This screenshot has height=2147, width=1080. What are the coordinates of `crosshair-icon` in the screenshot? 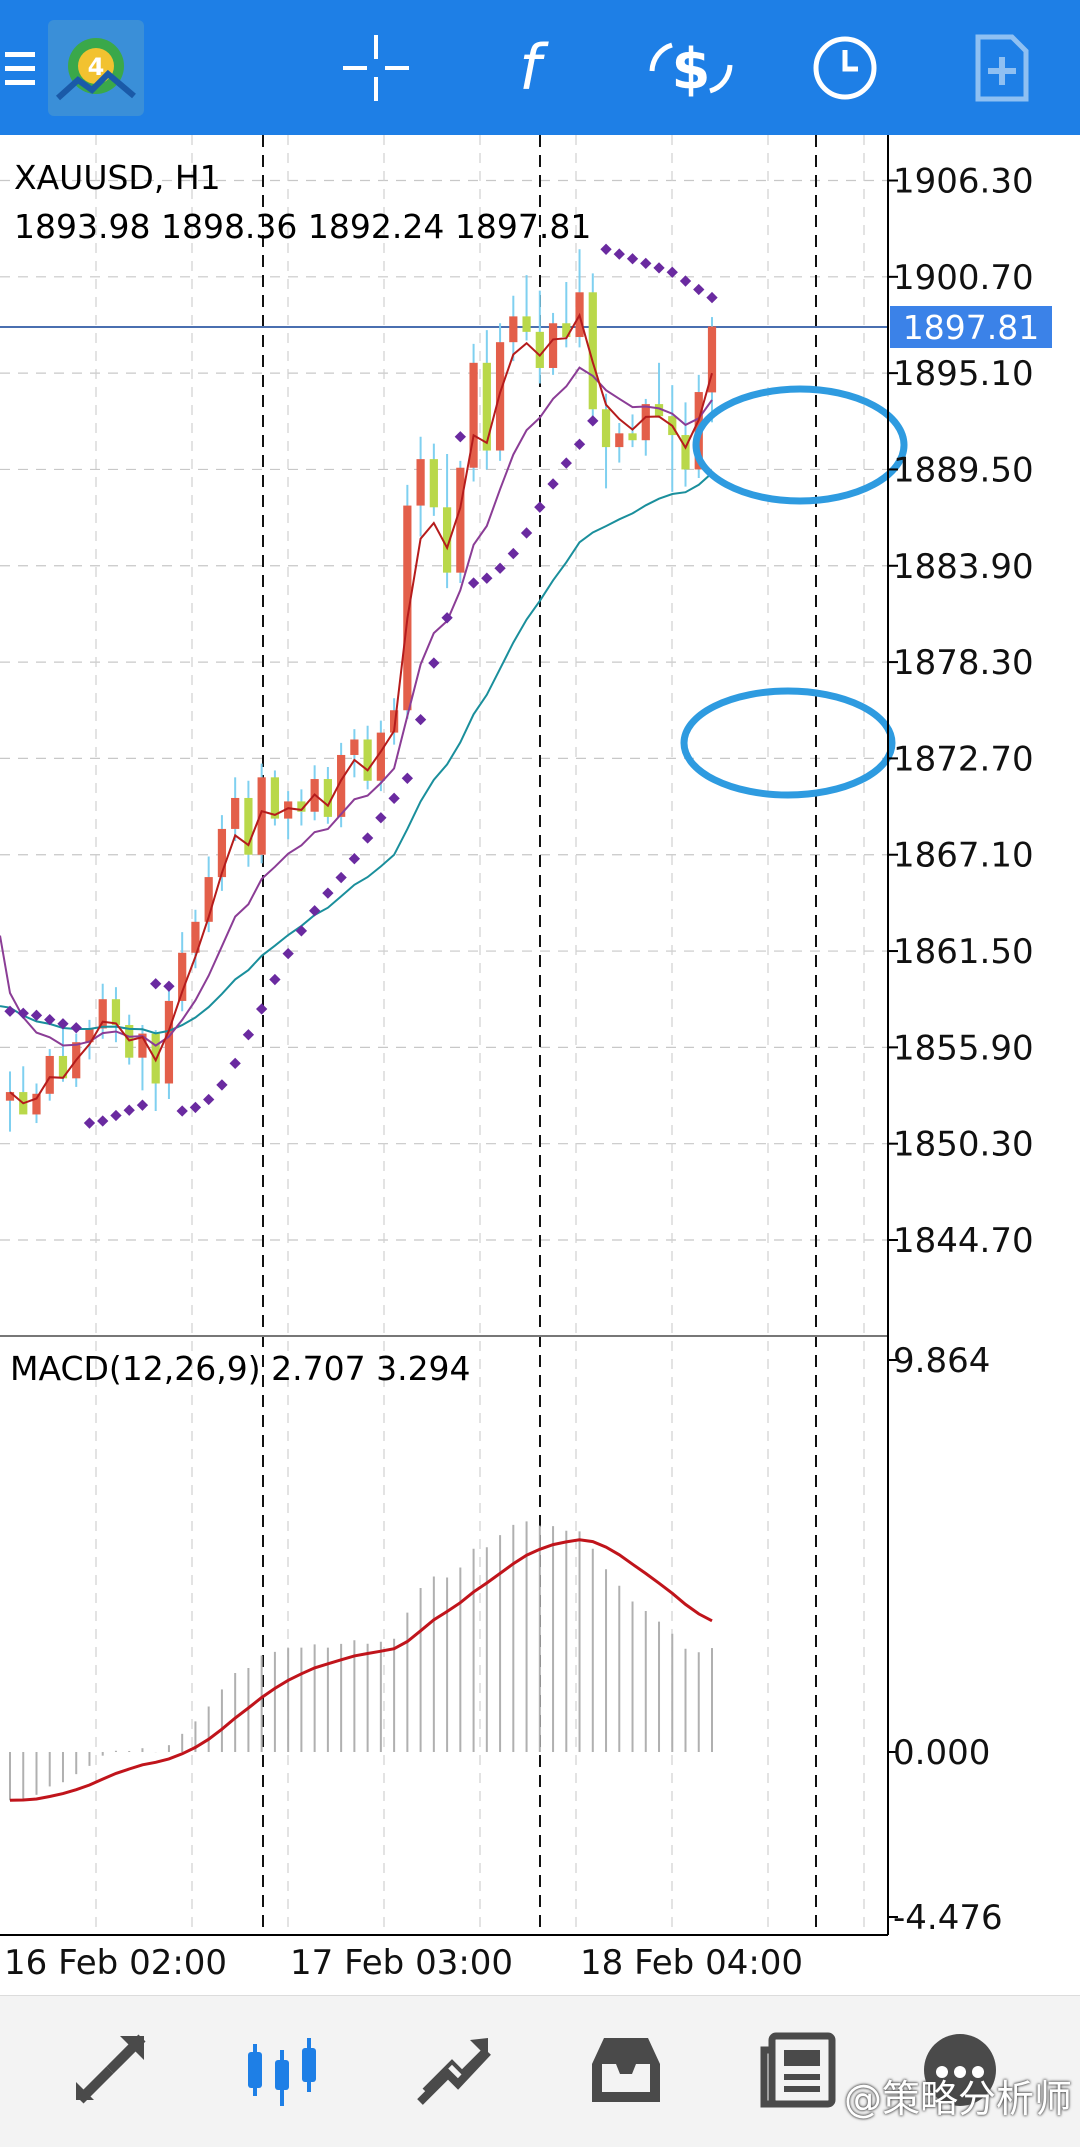 It's located at (376, 68).